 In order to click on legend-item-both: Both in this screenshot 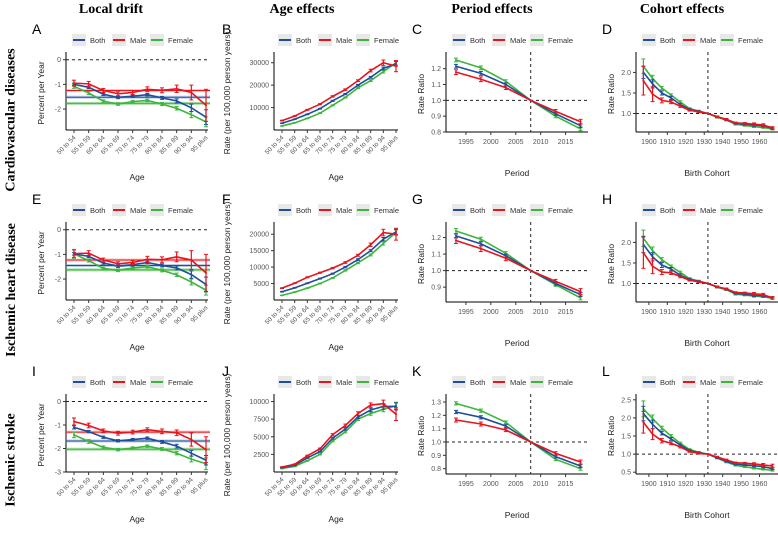, I will do `click(88, 40)`.